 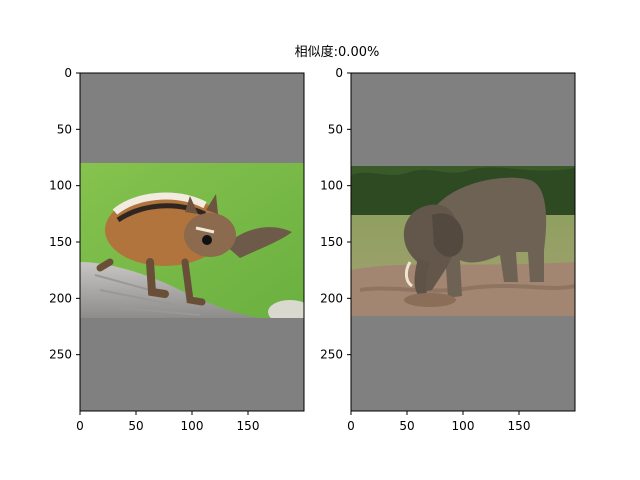 I want to click on left-panel-y-tick-label: 0, so click(x=68, y=73).